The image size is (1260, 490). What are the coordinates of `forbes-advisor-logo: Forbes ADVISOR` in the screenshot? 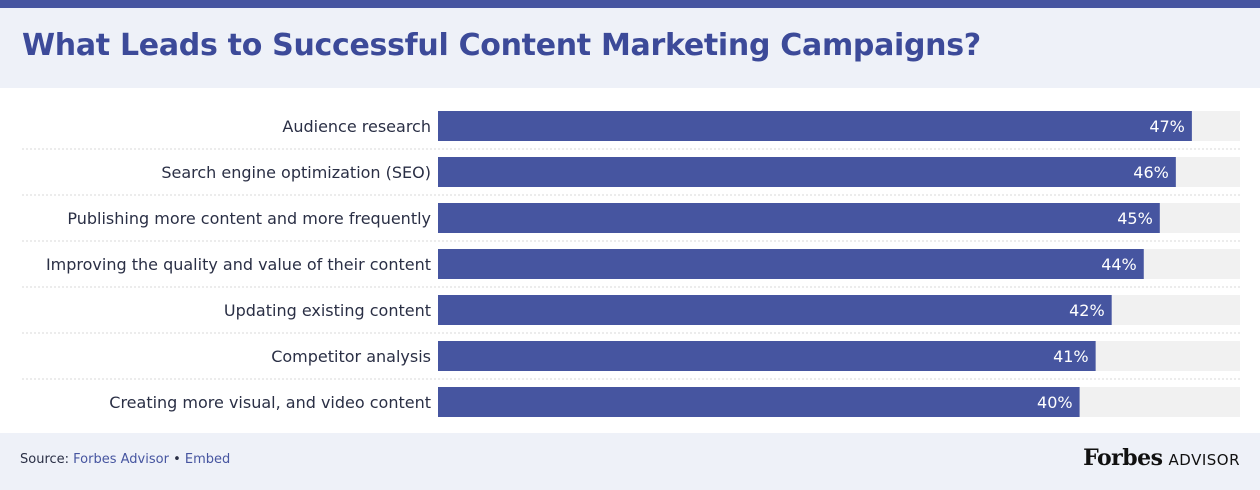 It's located at (1161, 458).